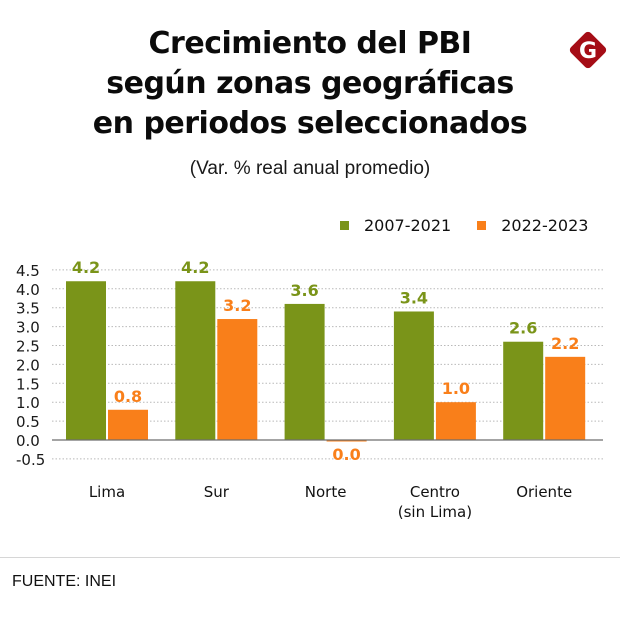 The image size is (620, 621). Describe the element at coordinates (28, 328) in the screenshot. I see `y-tick-label: 3.0` at that location.